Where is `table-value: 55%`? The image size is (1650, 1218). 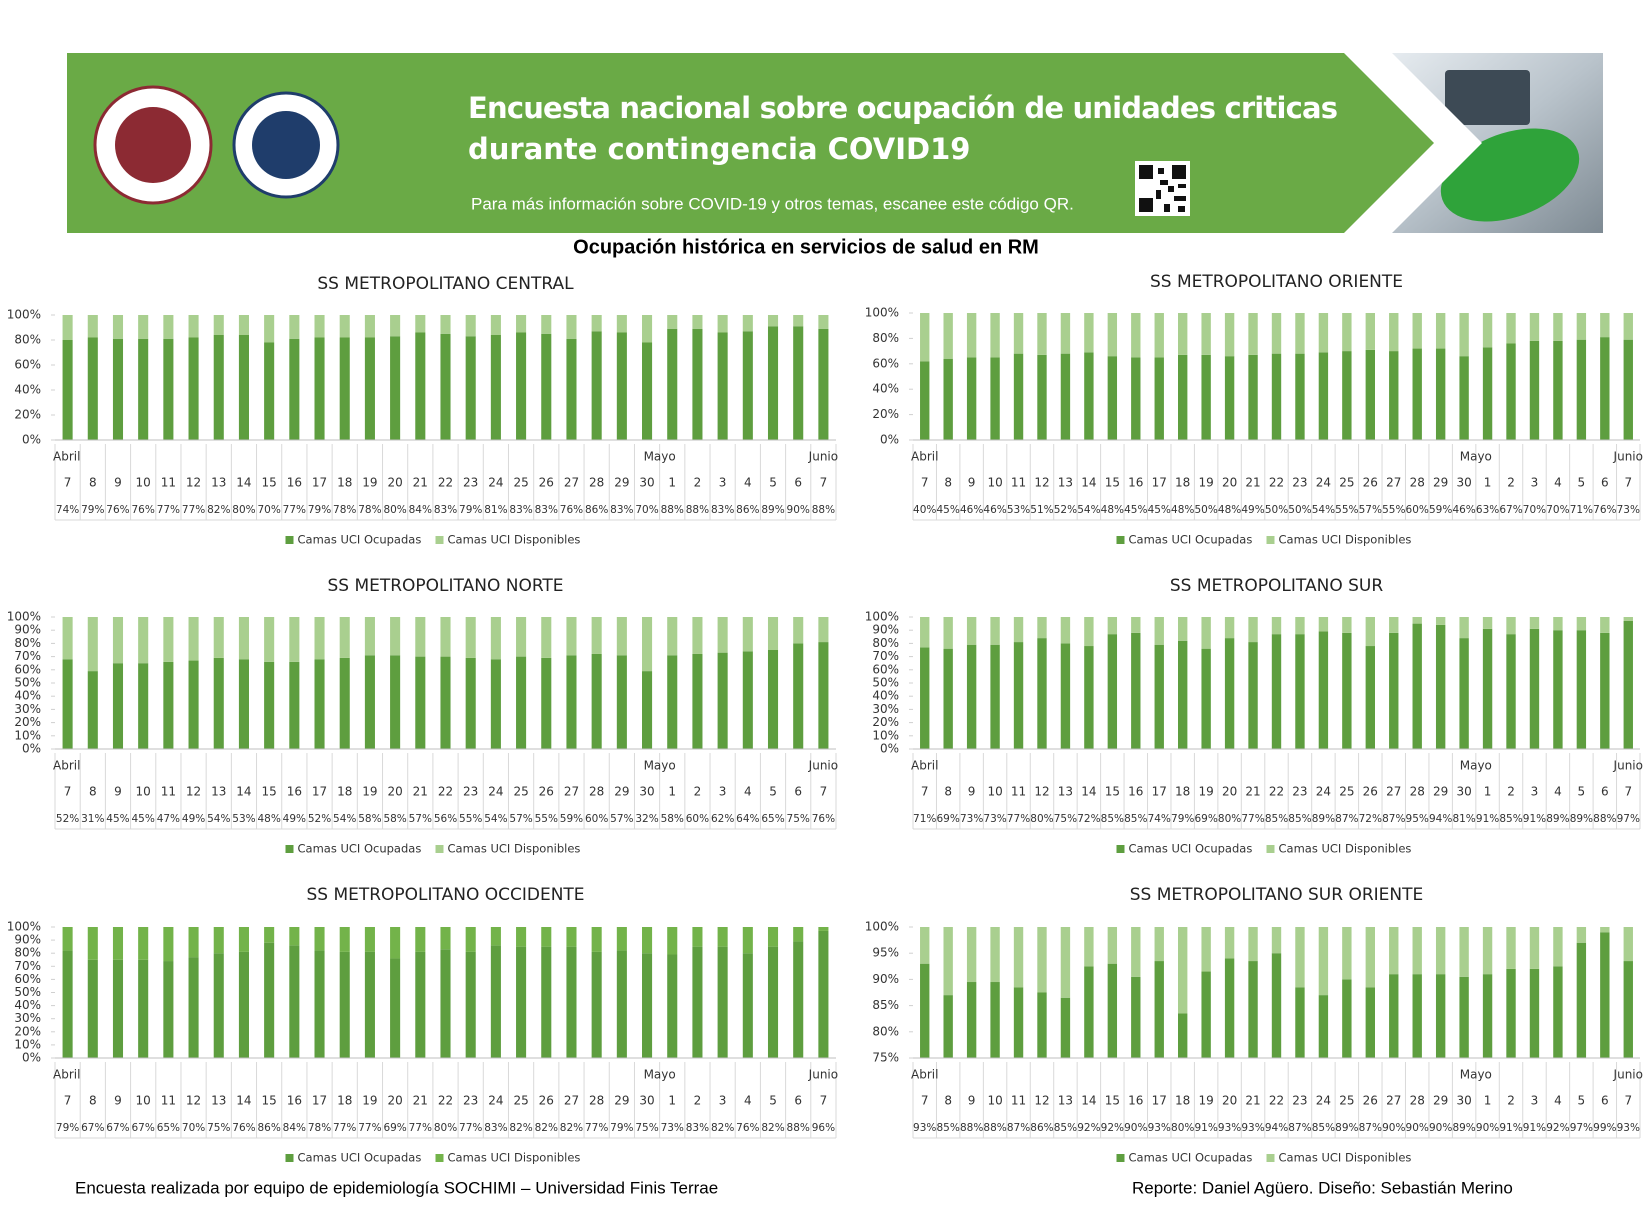
table-value: 55% is located at coordinates (1346, 510).